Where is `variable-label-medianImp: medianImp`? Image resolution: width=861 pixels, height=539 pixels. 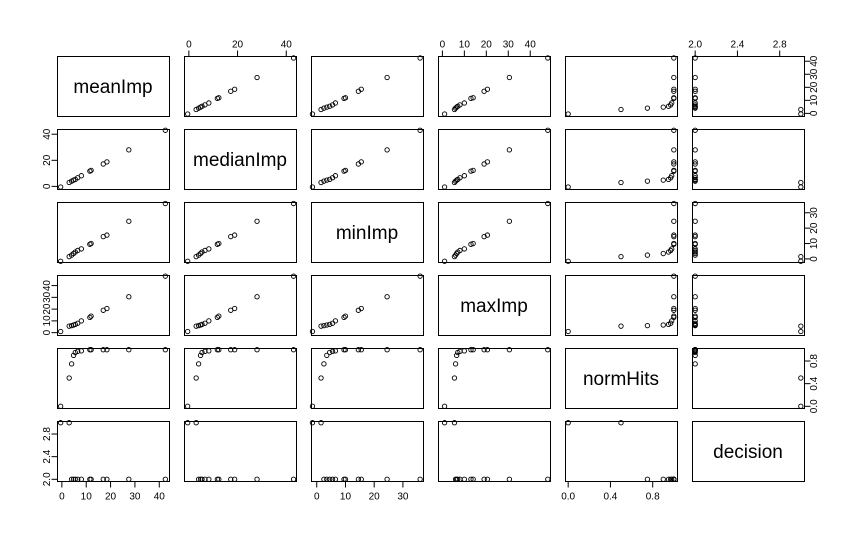 variable-label-medianImp: medianImp is located at coordinates (240, 160).